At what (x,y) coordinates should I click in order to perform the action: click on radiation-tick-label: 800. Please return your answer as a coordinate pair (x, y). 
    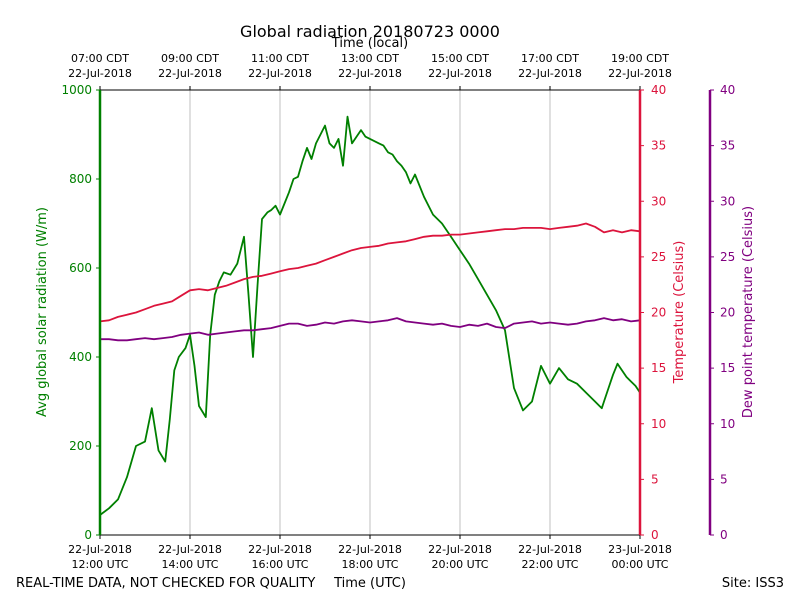
    Looking at the image, I should click on (80, 179).